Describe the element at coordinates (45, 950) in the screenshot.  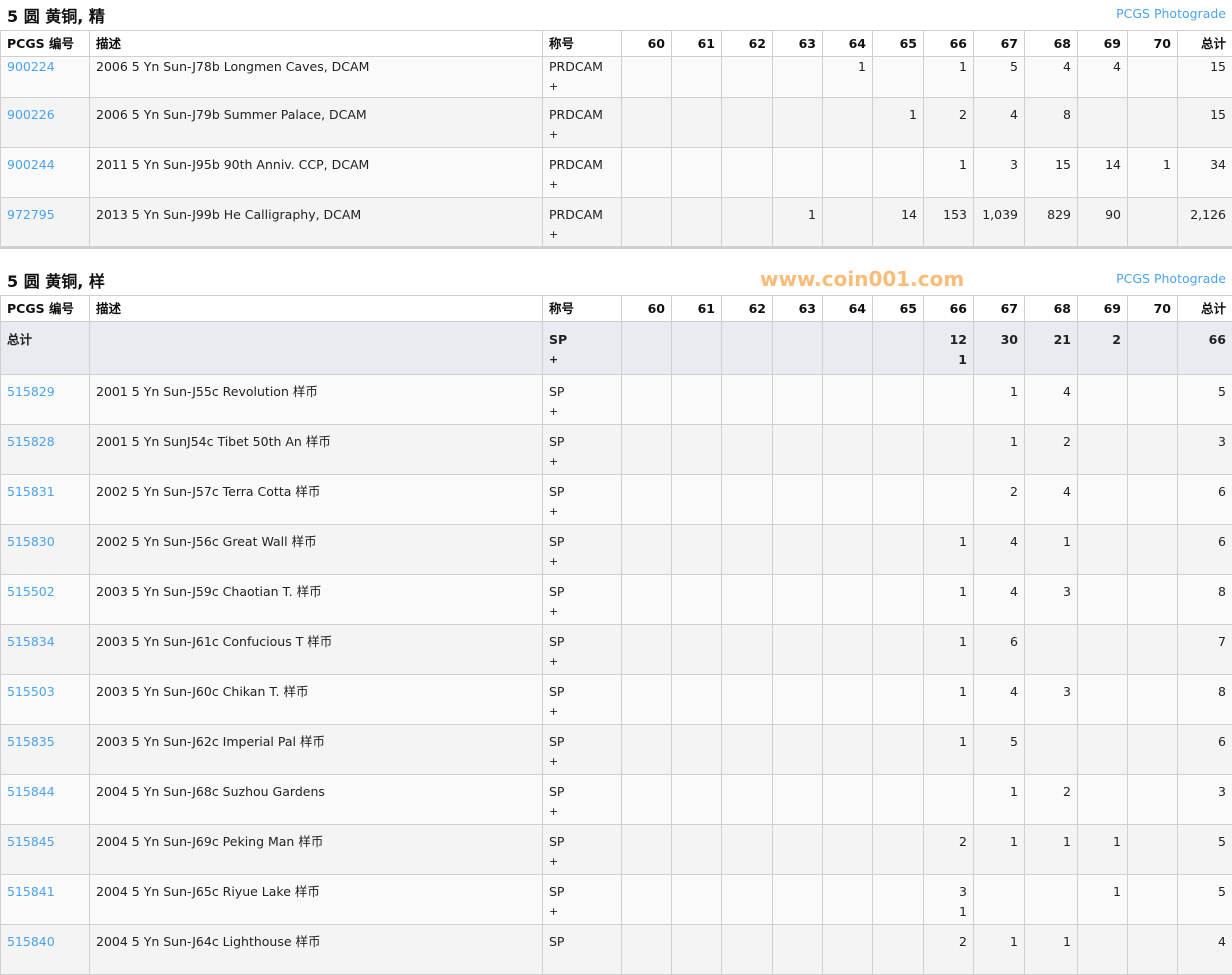
I see `pcgs-number-cell: 515840` at that location.